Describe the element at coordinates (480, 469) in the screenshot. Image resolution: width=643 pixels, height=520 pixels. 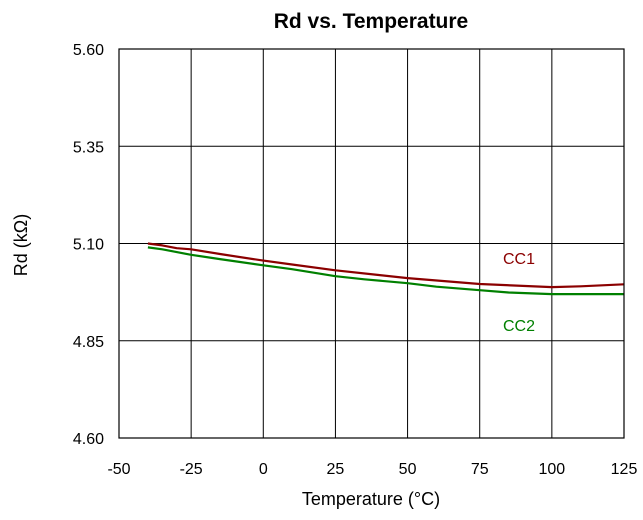
I see `x-tick-label: 75` at that location.